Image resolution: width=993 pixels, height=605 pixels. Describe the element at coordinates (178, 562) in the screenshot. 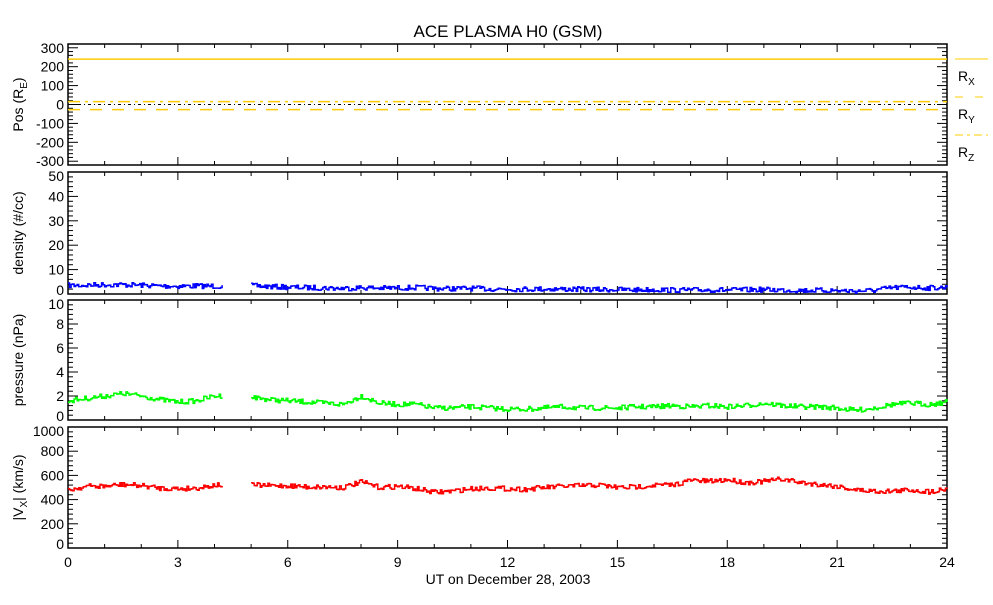

I see `x-tick-label: 3` at that location.